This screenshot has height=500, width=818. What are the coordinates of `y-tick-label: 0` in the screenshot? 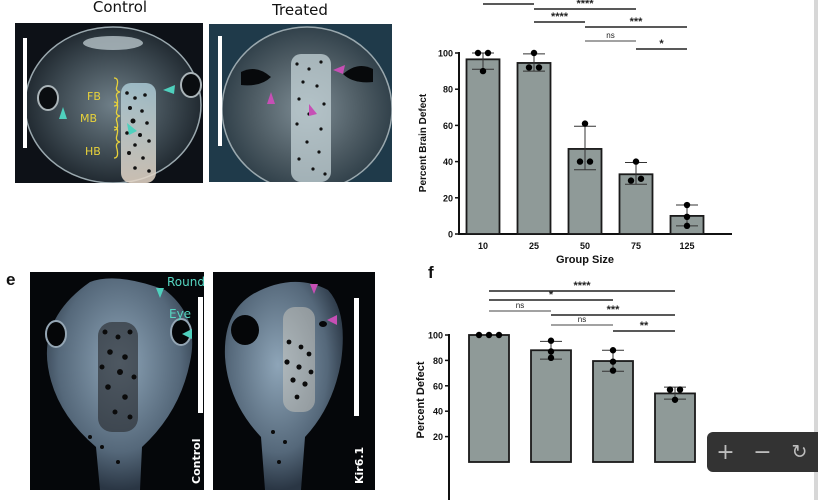 It's located at (450, 235).